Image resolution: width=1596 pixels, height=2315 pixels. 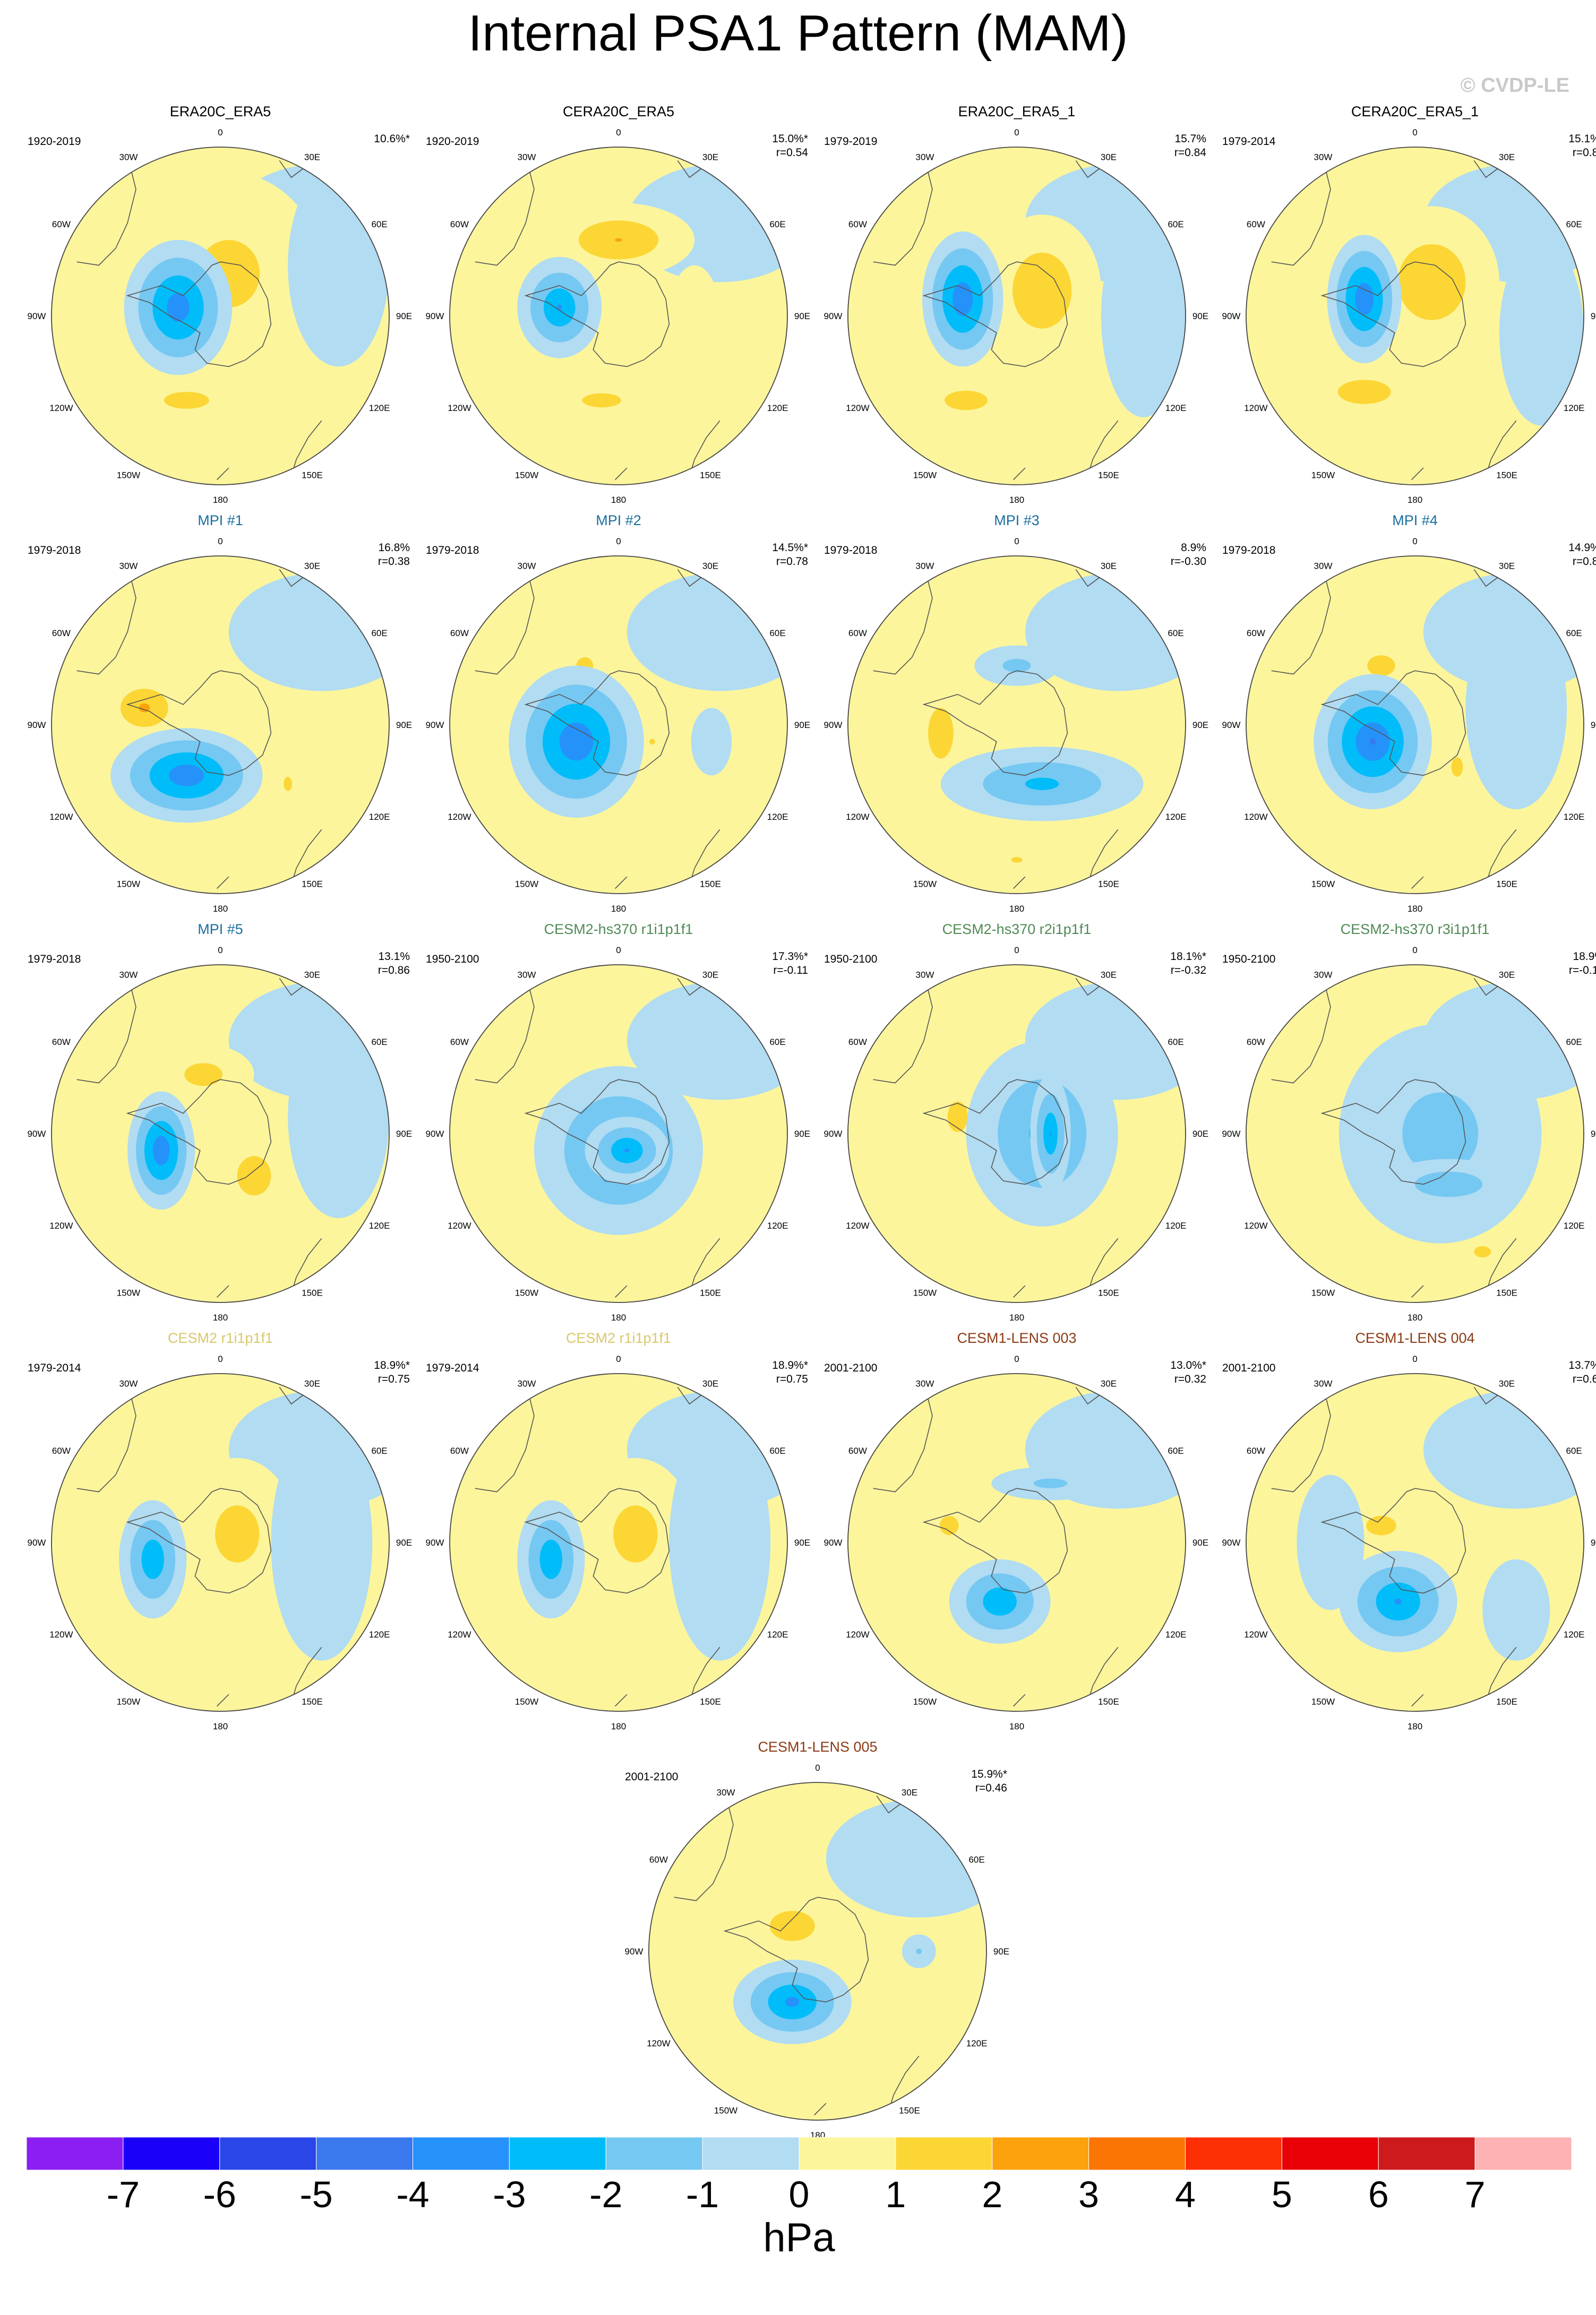 What do you see at coordinates (1193, 548) in the screenshot?
I see `variance-explained: 8.9%` at bounding box center [1193, 548].